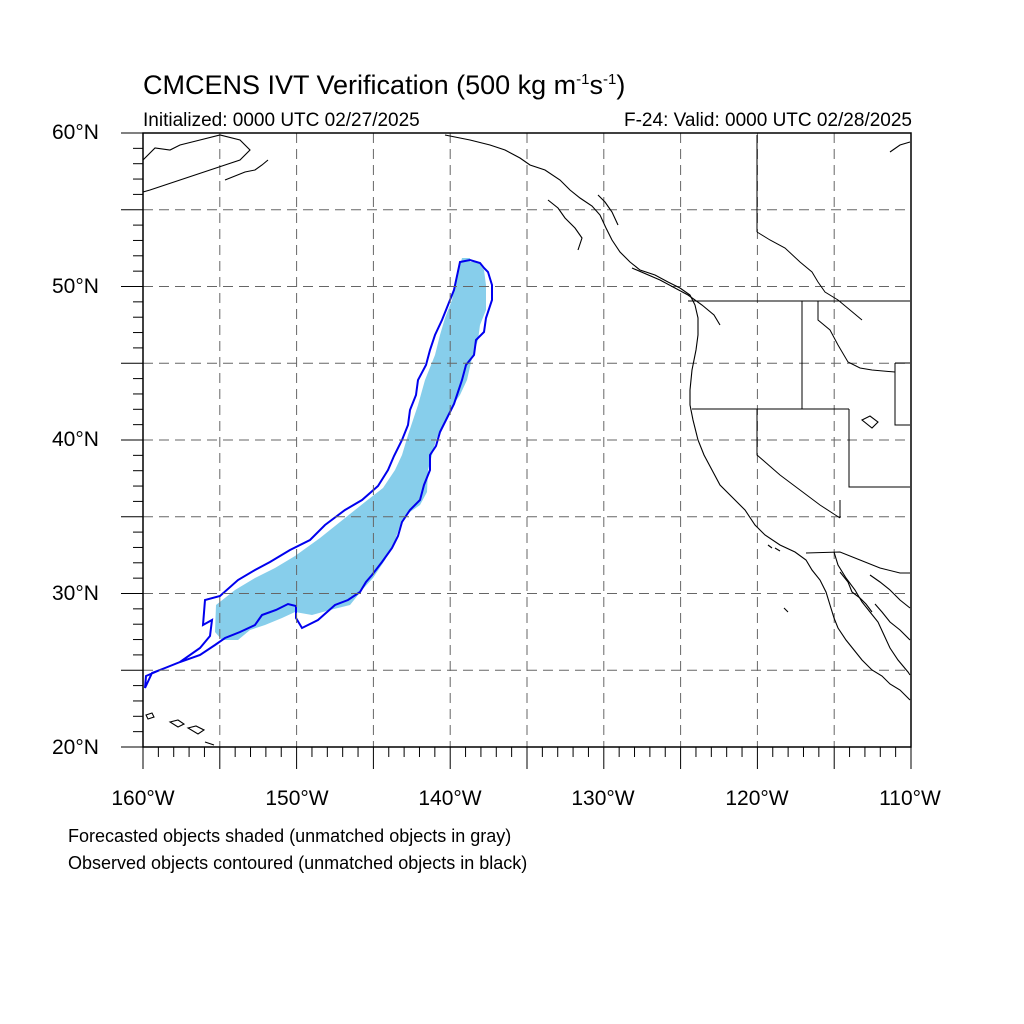 This screenshot has height=1024, width=1024. What do you see at coordinates (450, 798) in the screenshot?
I see `lon-label-140w: 140°W` at bounding box center [450, 798].